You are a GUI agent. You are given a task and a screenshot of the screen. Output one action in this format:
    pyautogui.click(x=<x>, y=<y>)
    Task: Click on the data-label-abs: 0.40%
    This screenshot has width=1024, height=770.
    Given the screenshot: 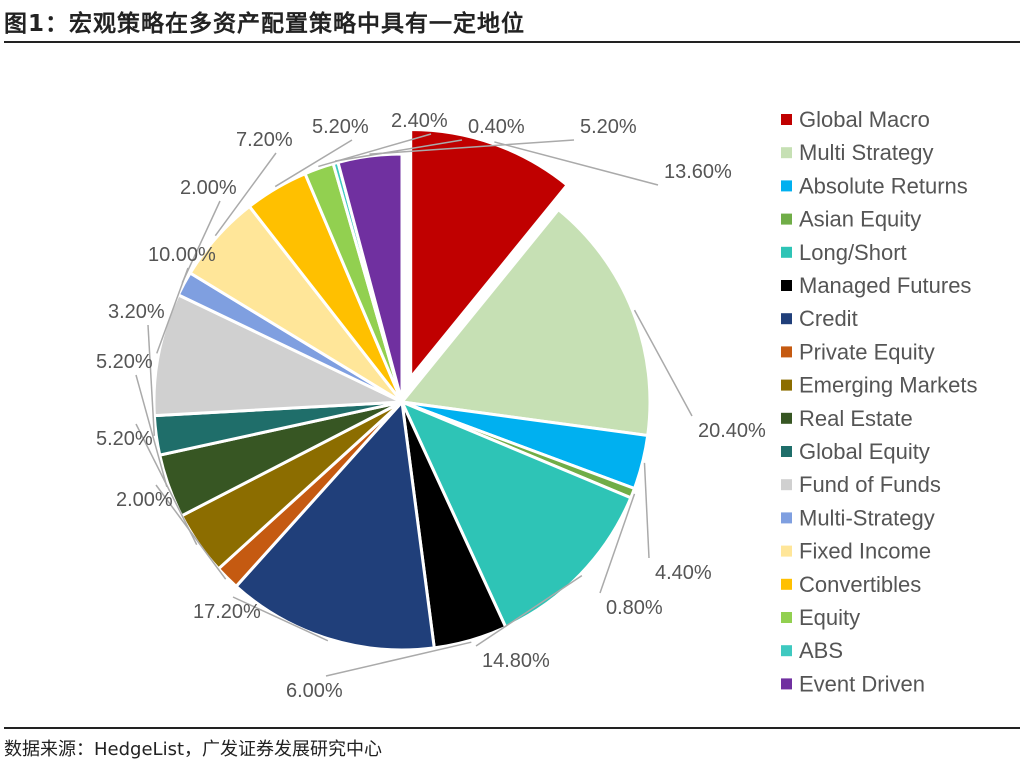 What is the action you would take?
    pyautogui.click(x=496, y=127)
    